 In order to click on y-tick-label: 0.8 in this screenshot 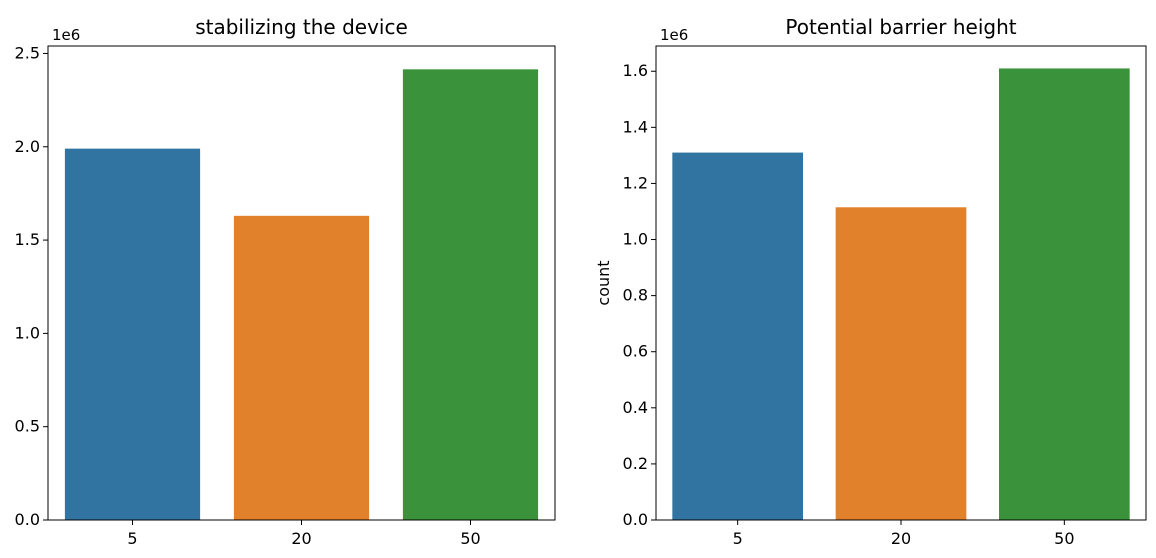, I will do `click(635, 295)`.